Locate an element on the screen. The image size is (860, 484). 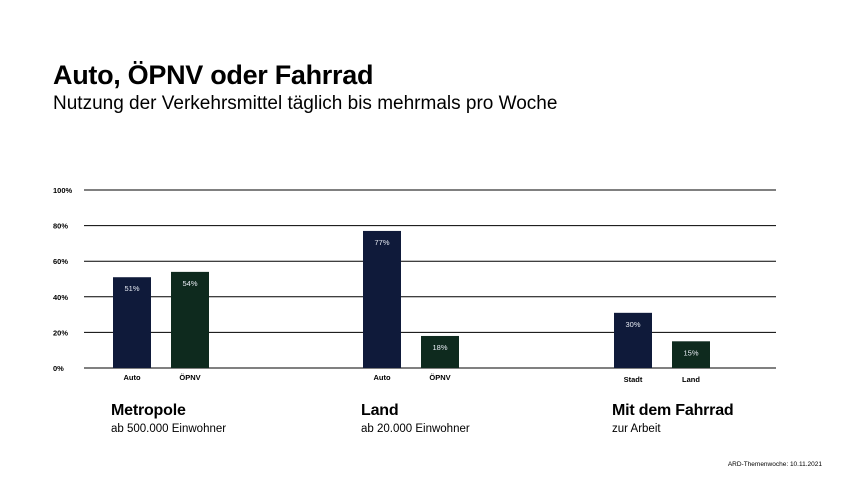
bar-value-label: 54% is located at coordinates (189, 283).